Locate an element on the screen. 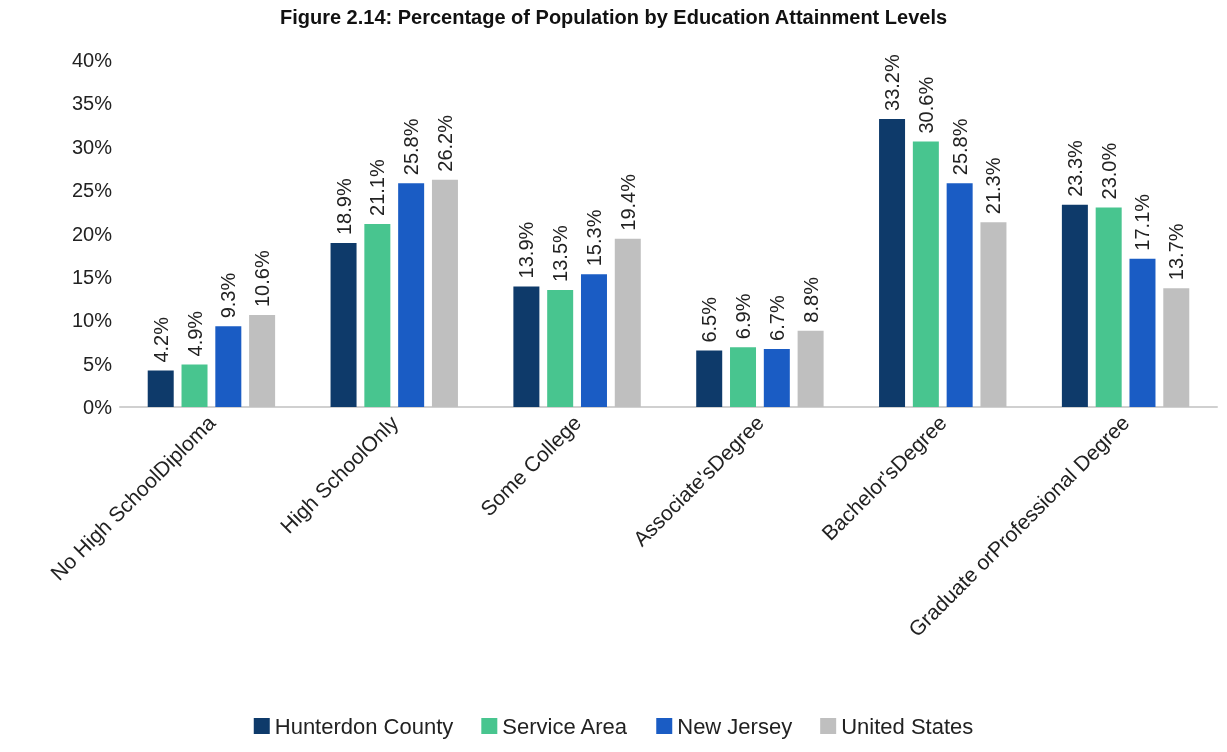 The width and height of the screenshot is (1227, 752). legend-label: Hunterdon County is located at coordinates (364, 726).